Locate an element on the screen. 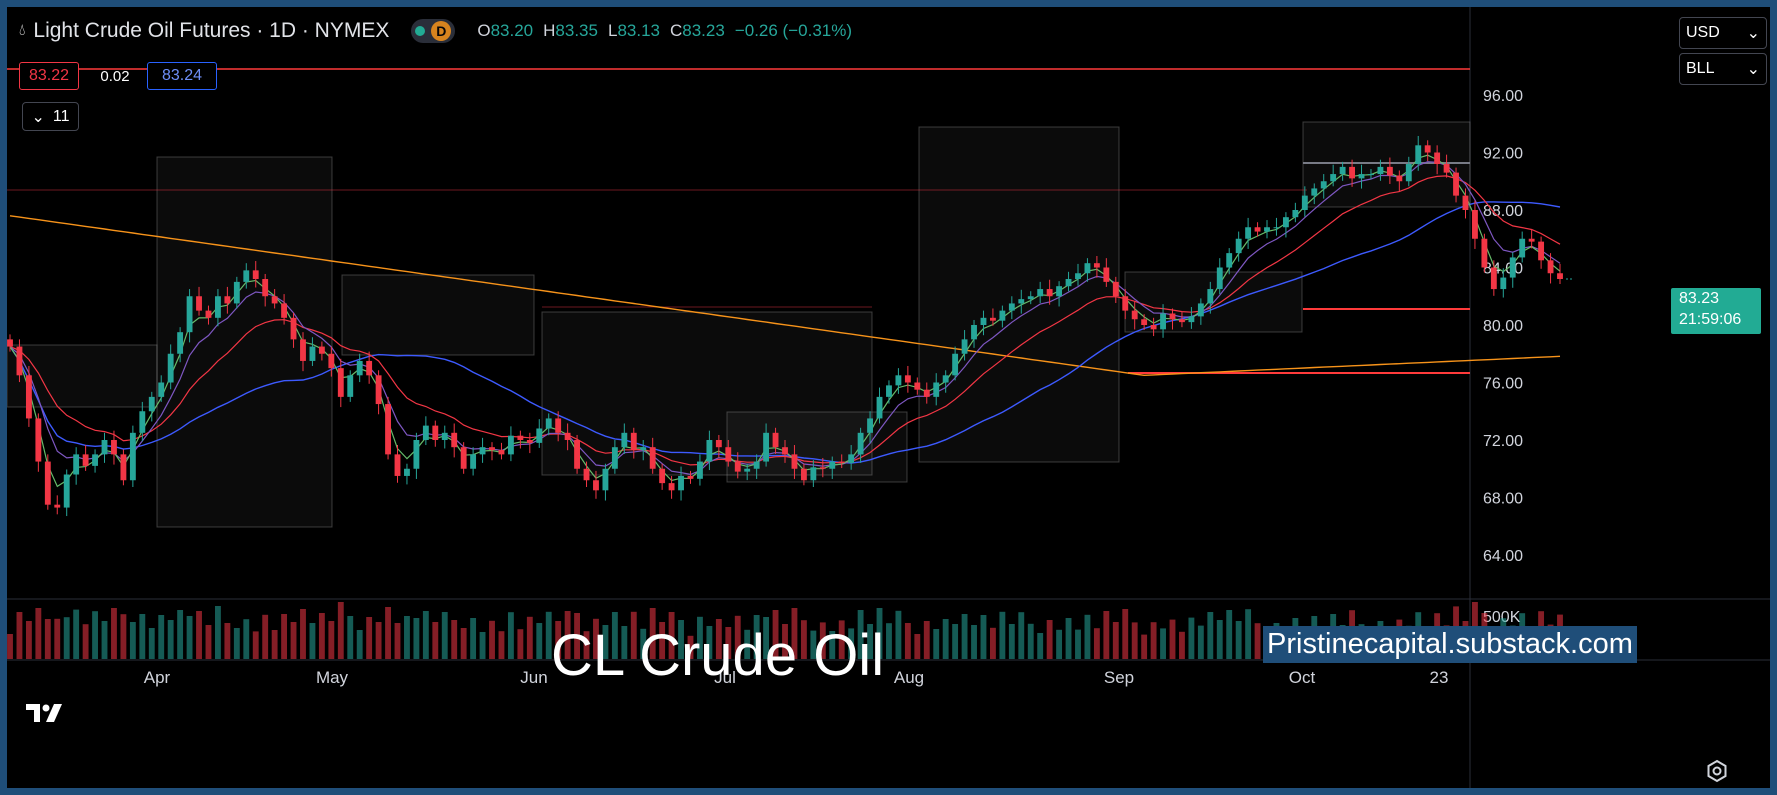 The image size is (1777, 795). unit-select: BLL ⌄ is located at coordinates (1723, 69).